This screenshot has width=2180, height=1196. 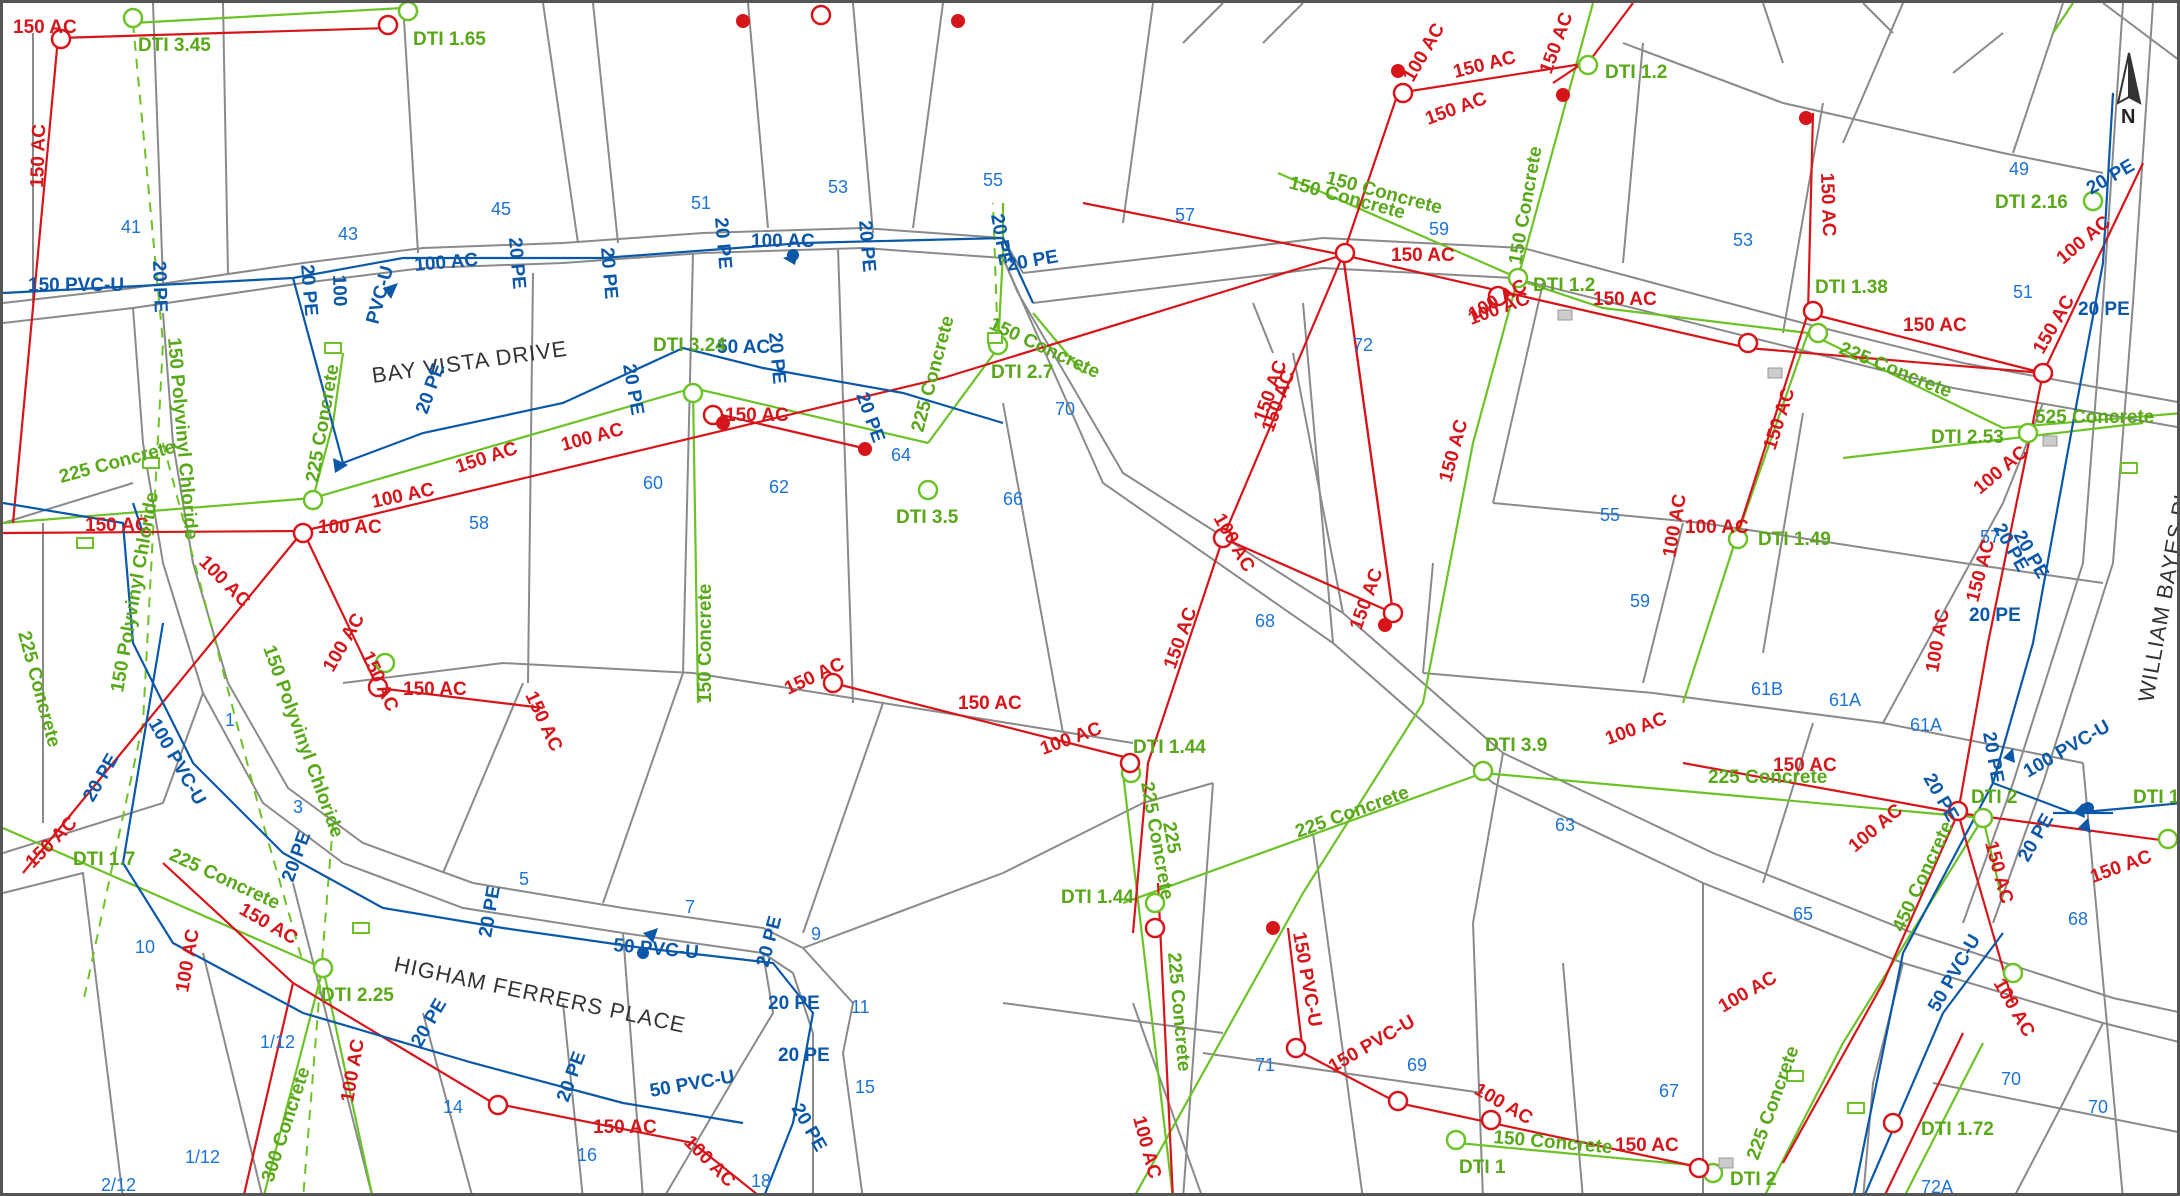 What do you see at coordinates (2098, 1107) in the screenshot?
I see `lot-number: 70` at bounding box center [2098, 1107].